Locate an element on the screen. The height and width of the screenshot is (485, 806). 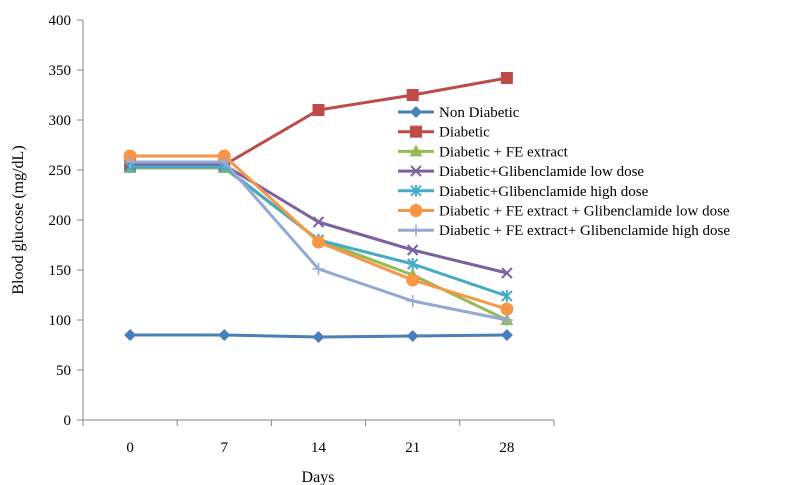
legend-entry: Diabetic+Glibenclamide high dose is located at coordinates (523, 192).